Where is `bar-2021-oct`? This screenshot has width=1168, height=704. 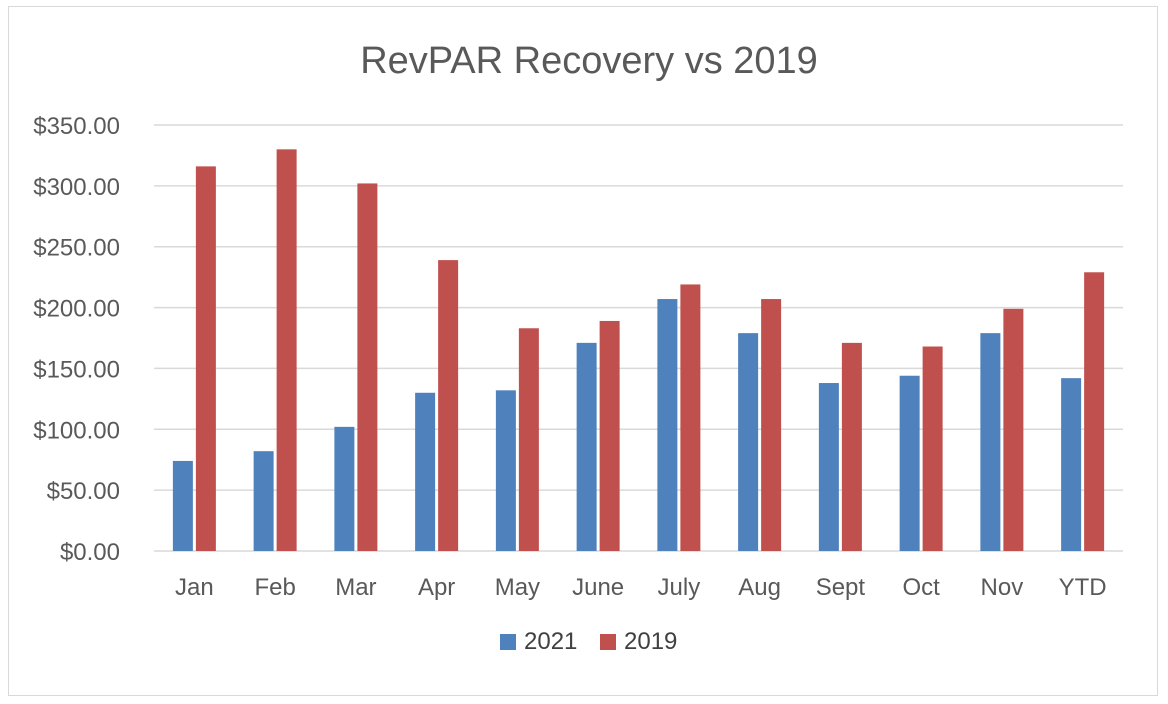
bar-2021-oct is located at coordinates (909, 463).